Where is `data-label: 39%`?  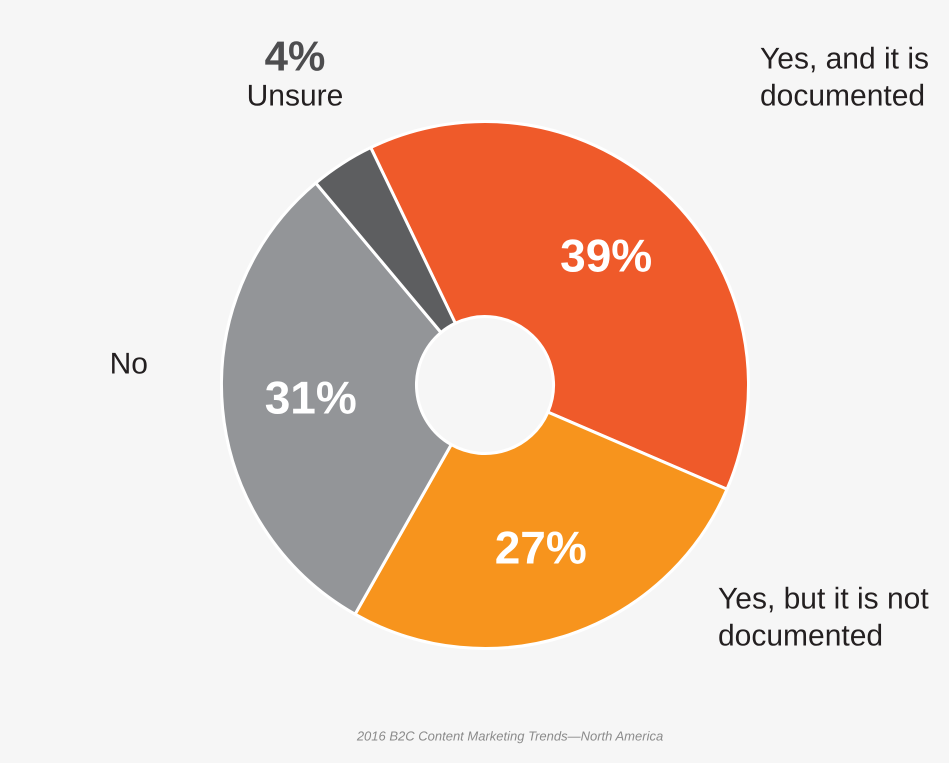
data-label: 39% is located at coordinates (606, 255).